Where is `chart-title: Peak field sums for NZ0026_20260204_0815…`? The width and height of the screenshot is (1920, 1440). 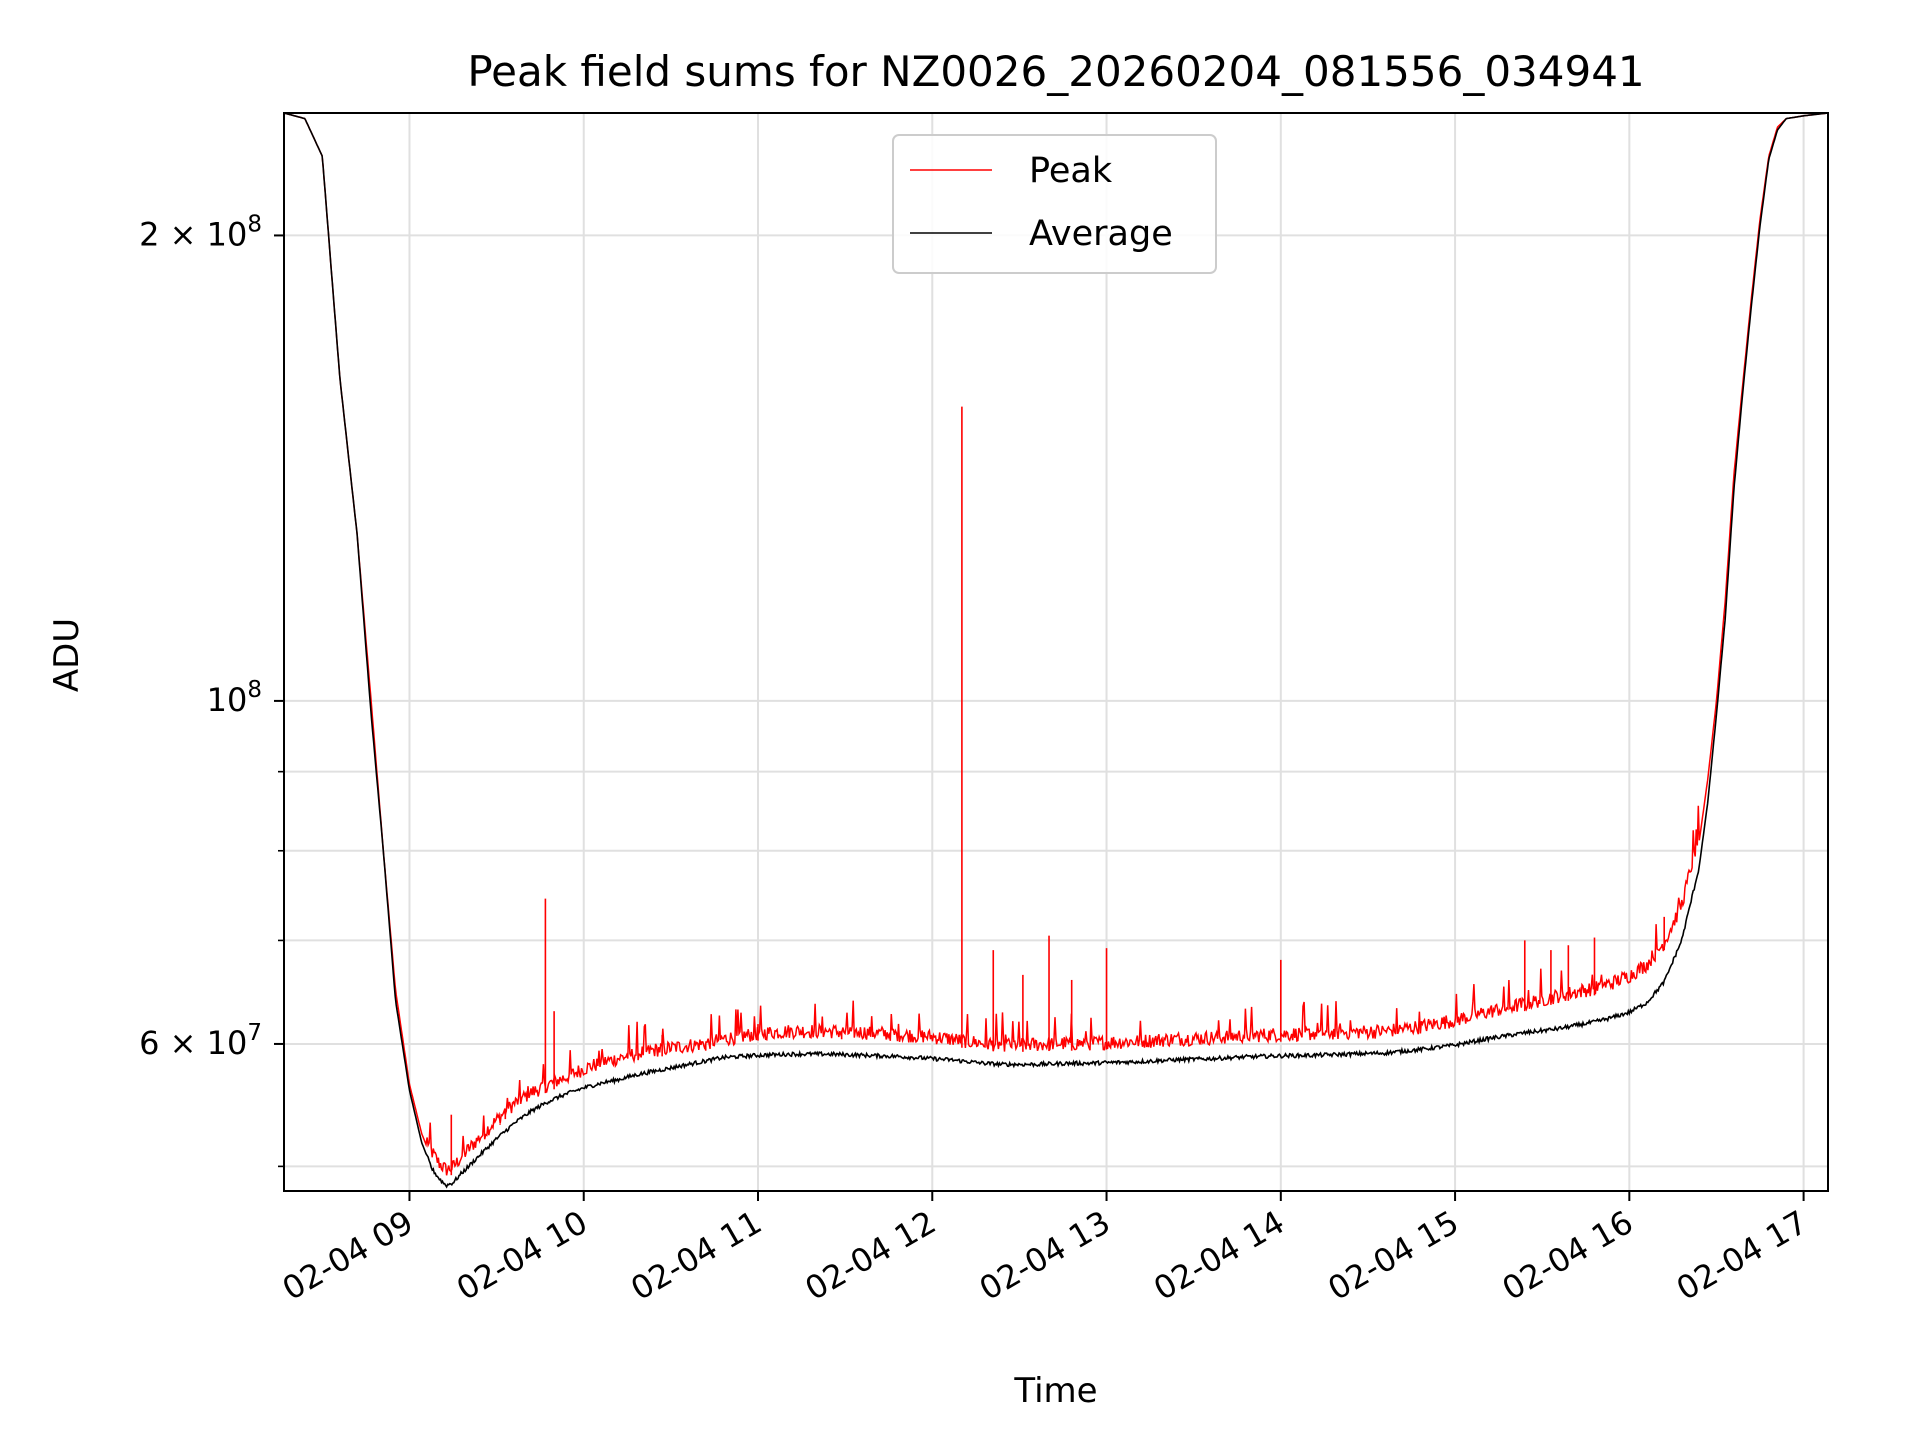
chart-title: Peak field sums for NZ0026_20260204_0815… is located at coordinates (1055, 71).